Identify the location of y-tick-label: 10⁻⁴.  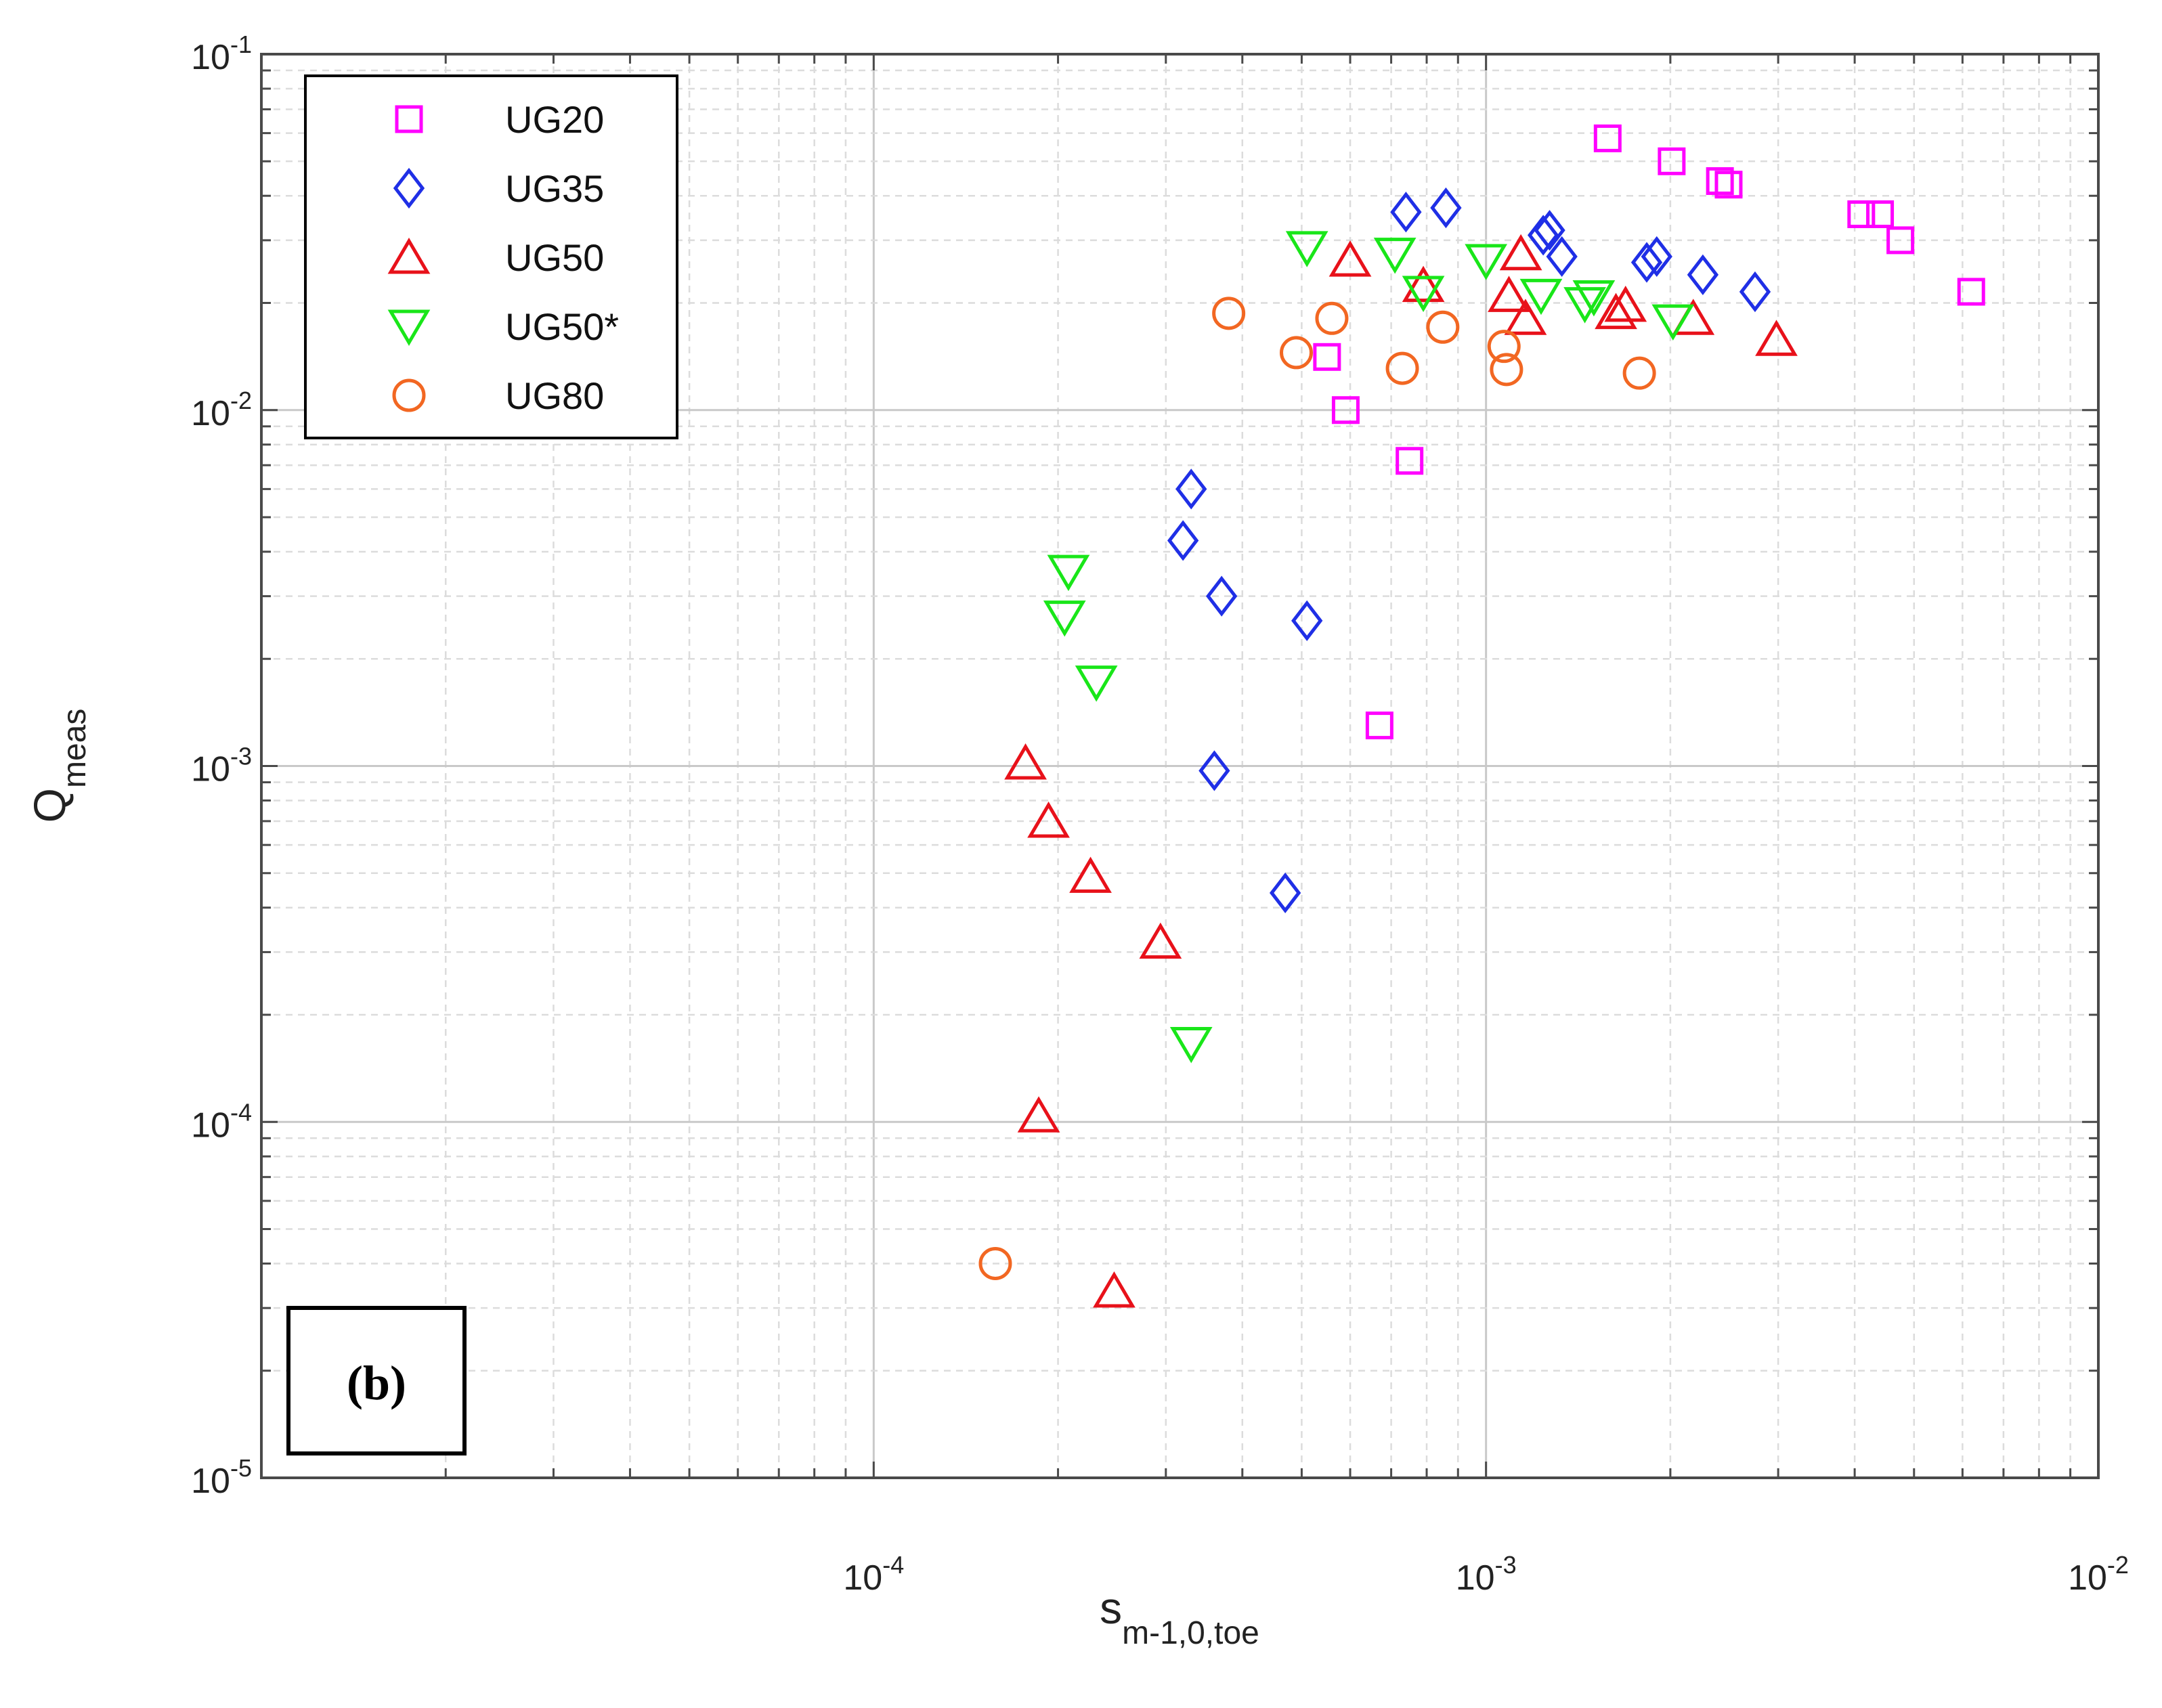
(222, 1121).